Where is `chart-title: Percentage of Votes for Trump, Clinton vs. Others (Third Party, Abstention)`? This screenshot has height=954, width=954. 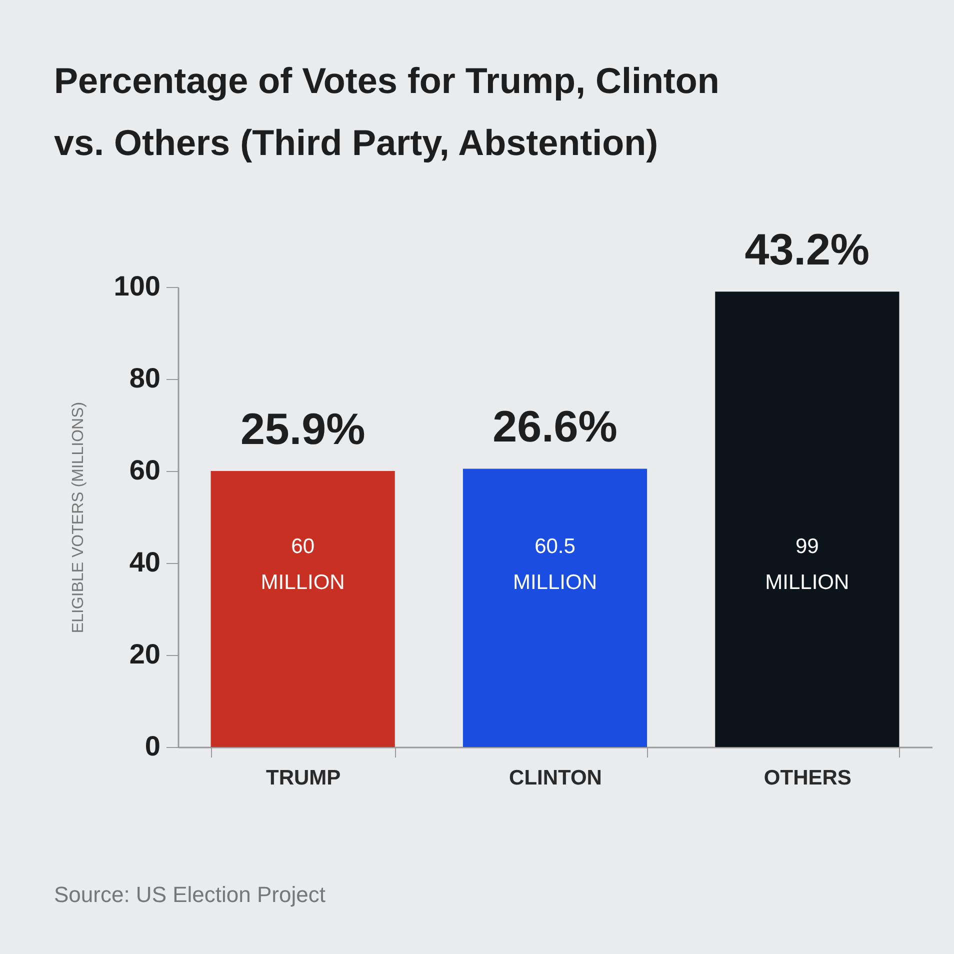 chart-title: Percentage of Votes for Trump, Clinton vs. Others (Third Party, Abstention) is located at coordinates (387, 111).